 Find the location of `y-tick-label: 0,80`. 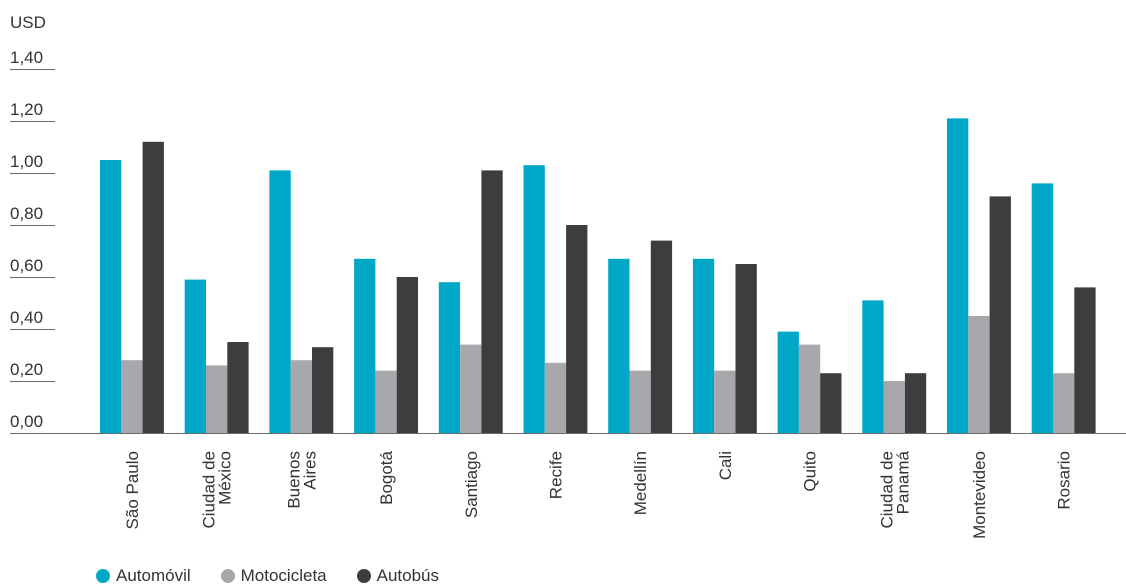

y-tick-label: 0,80 is located at coordinates (26, 213).